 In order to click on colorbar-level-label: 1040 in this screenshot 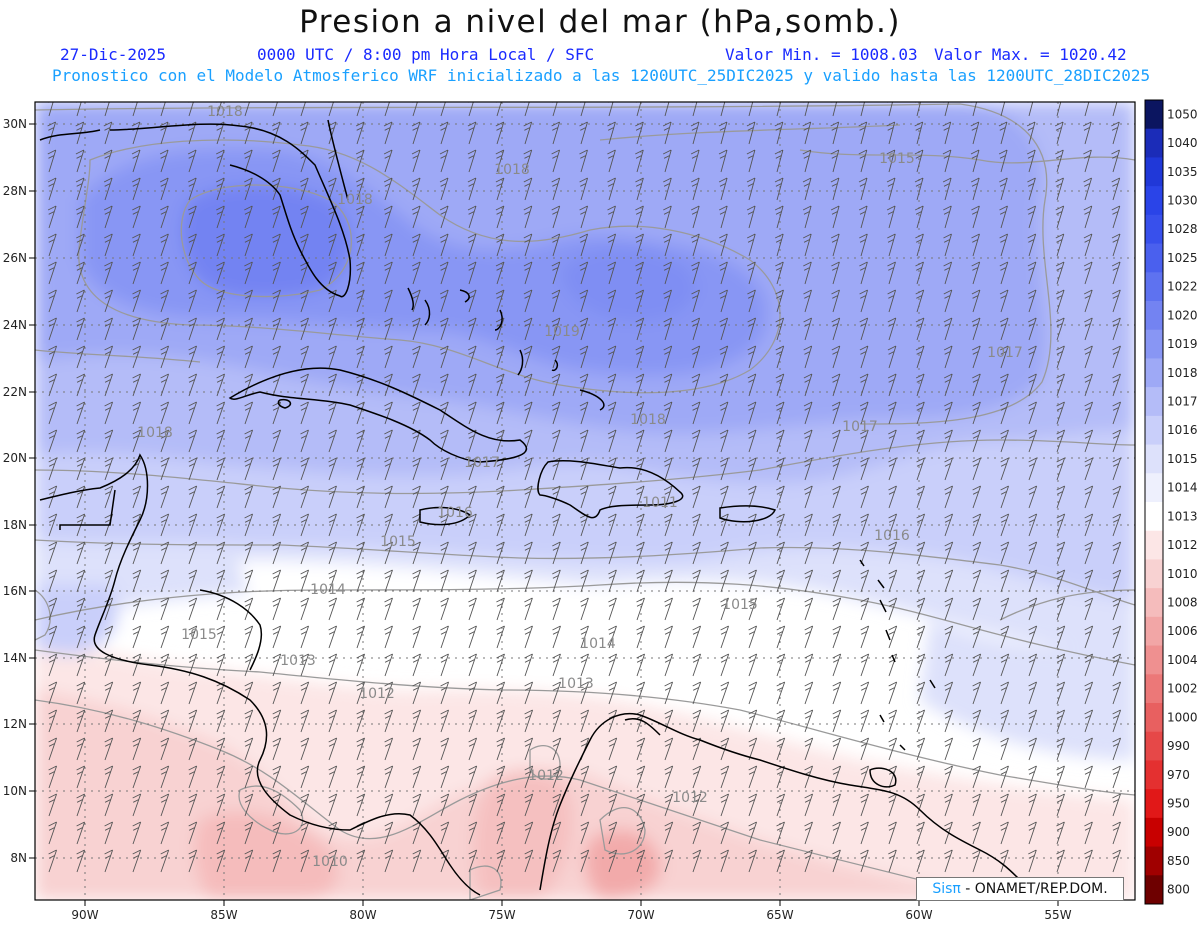, I will do `click(1182, 143)`.